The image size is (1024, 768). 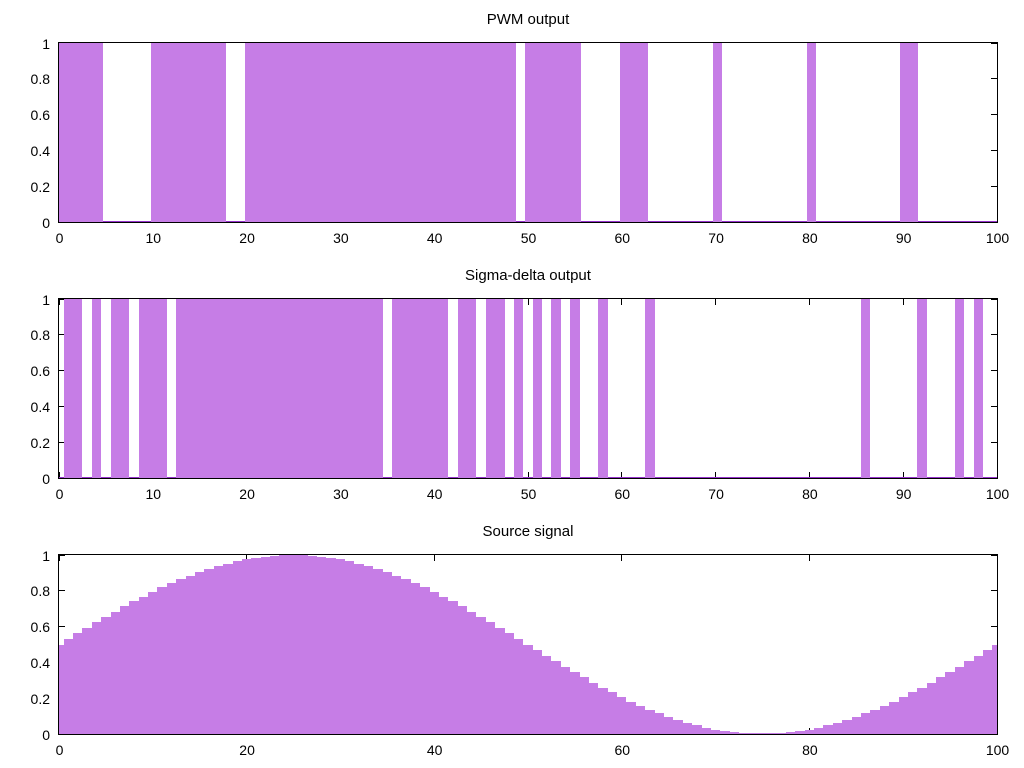 I want to click on y-tick-label: 1, so click(x=46, y=43).